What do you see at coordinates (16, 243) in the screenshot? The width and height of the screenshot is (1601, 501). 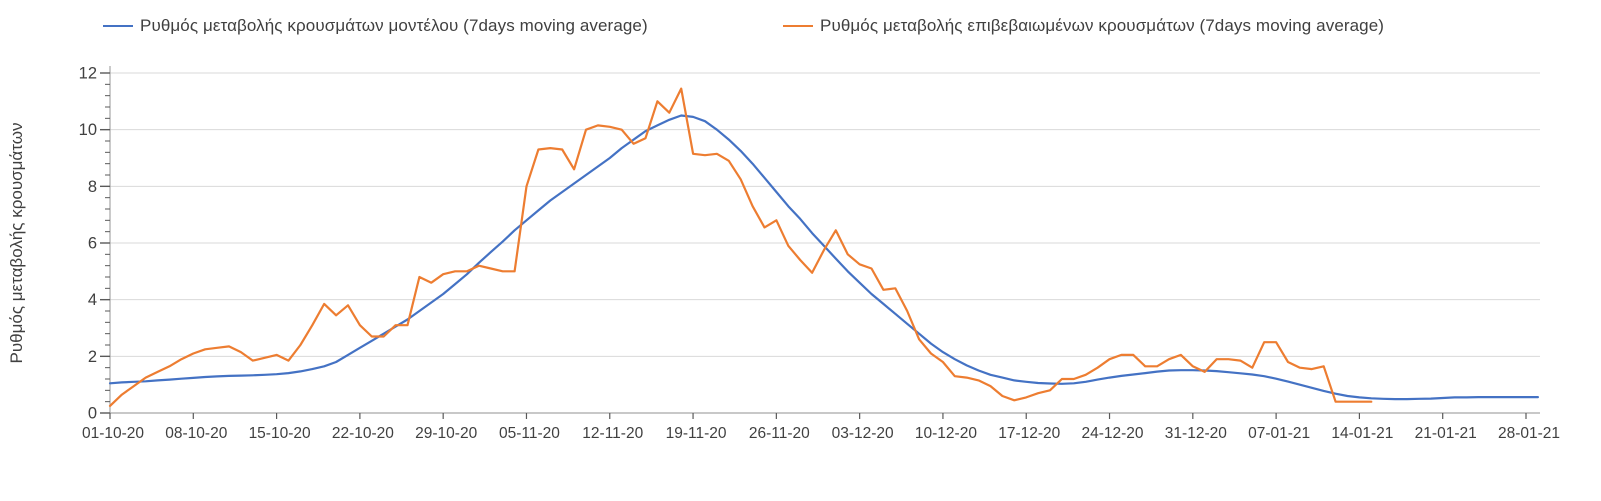 I see `y-axis-title: Ρυθμός μεταβολής κρουσμάτων` at bounding box center [16, 243].